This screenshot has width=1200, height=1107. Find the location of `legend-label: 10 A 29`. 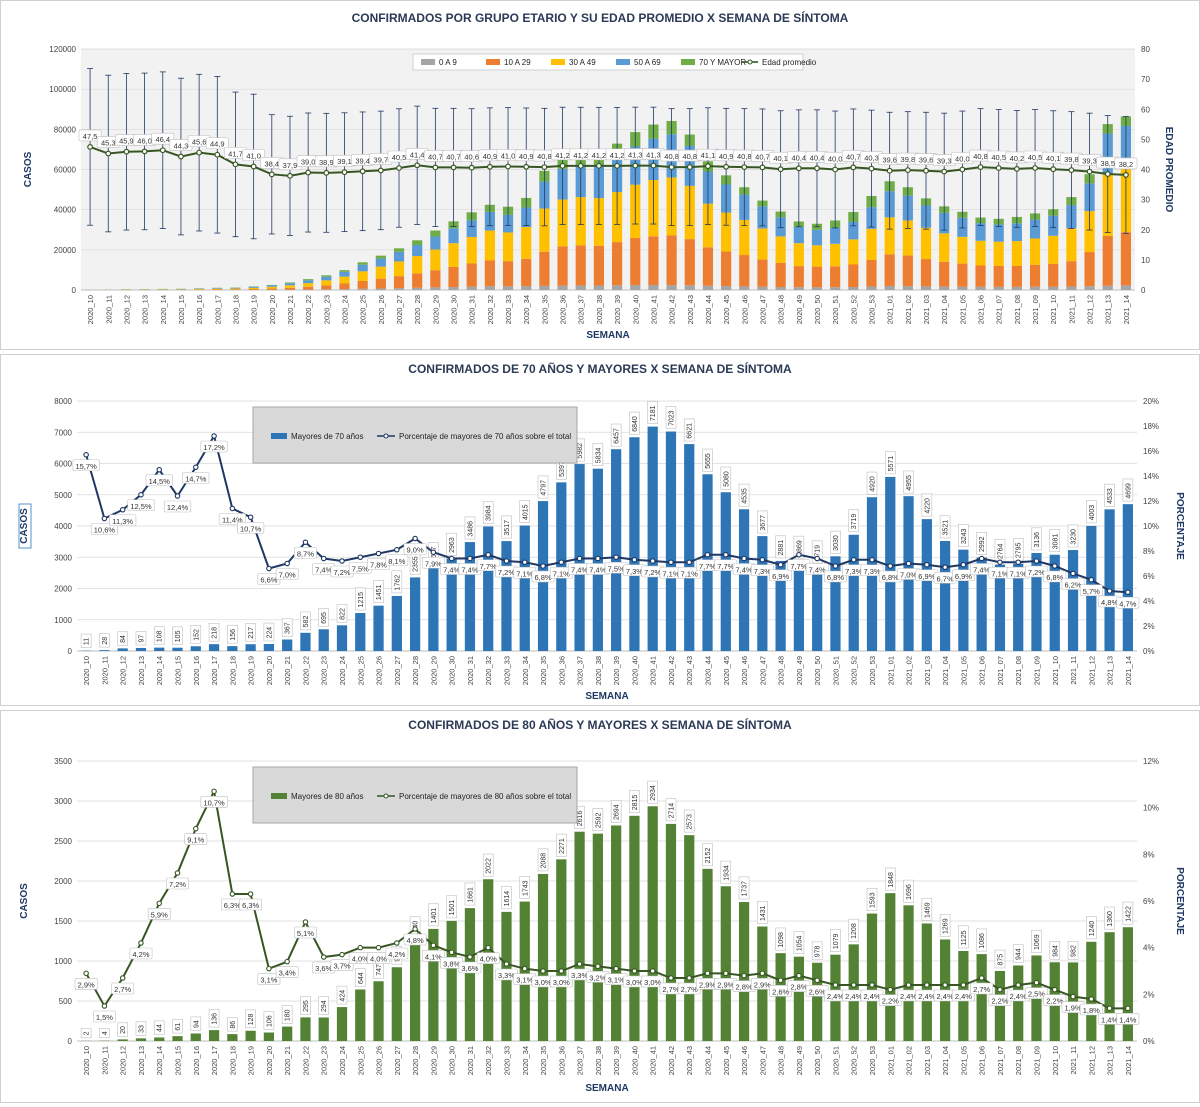

legend-label: 10 A 29 is located at coordinates (517, 62).